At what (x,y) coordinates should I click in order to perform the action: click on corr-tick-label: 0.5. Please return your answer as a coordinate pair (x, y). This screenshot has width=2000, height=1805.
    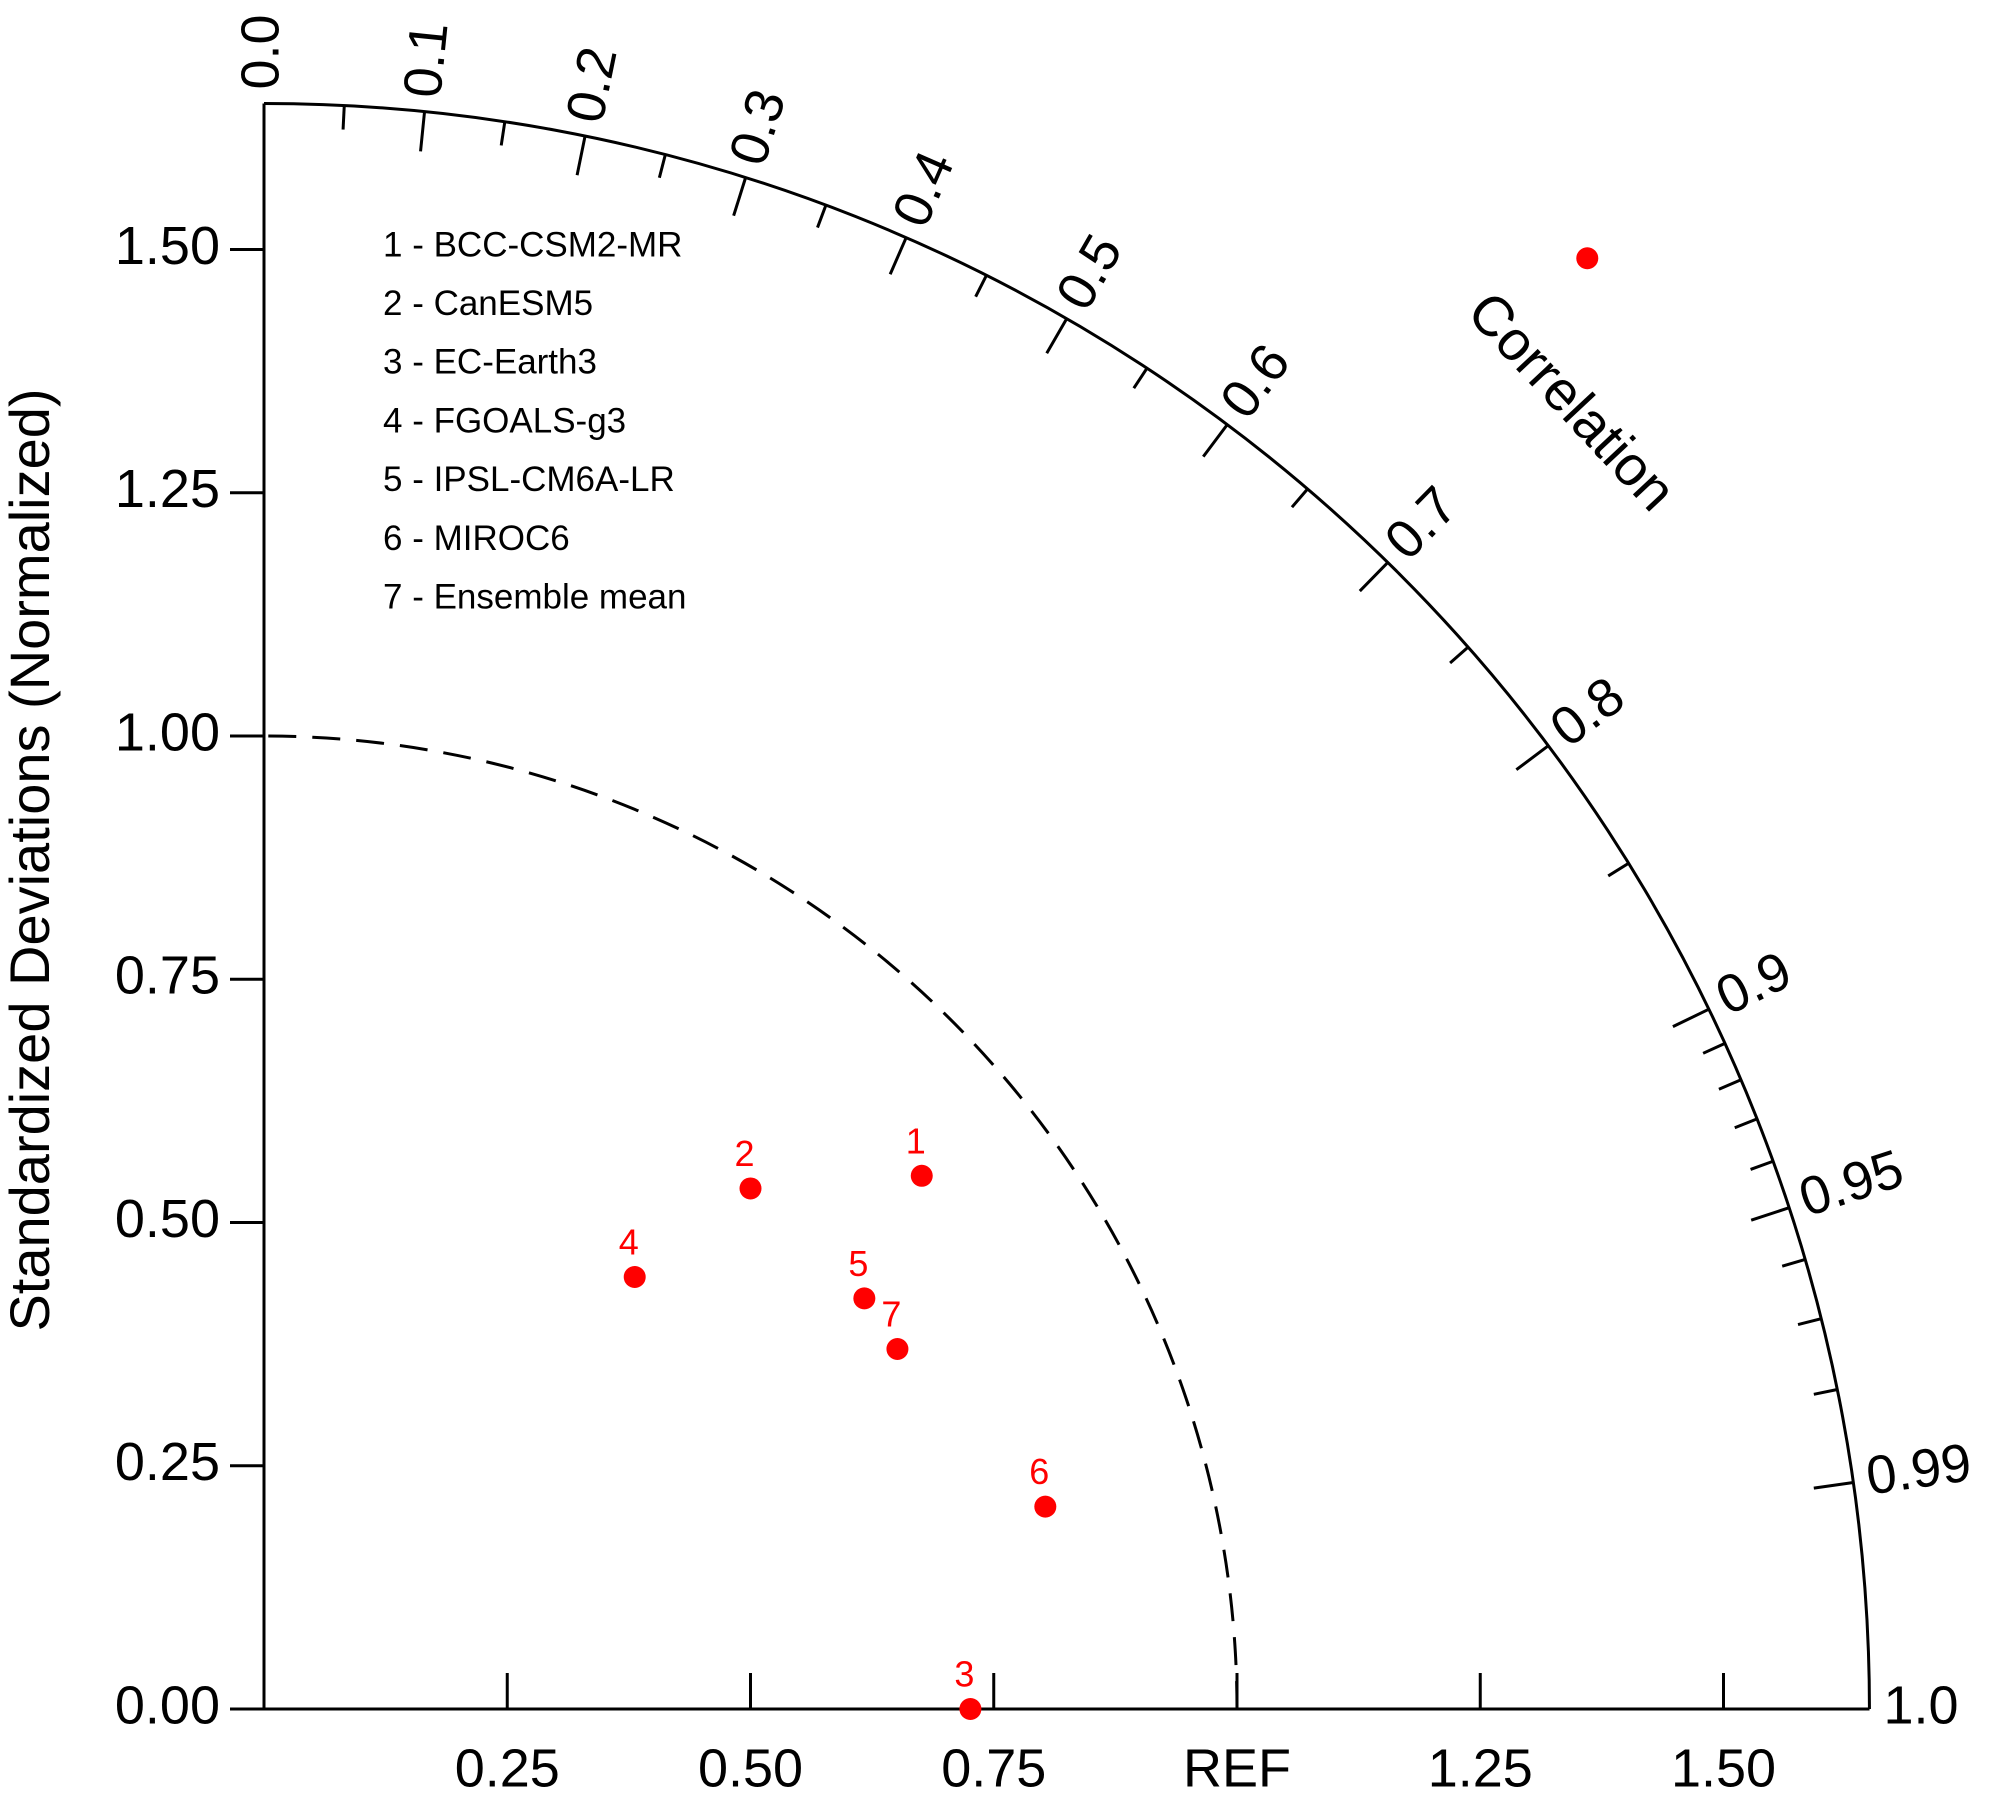
    Looking at the image, I should click on (1090, 272).